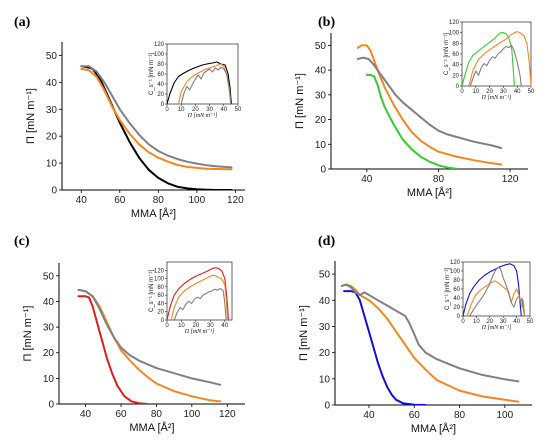  Describe the element at coordinates (51, 405) in the screenshot. I see `panel-3-main-y-tick-label: 0` at that location.